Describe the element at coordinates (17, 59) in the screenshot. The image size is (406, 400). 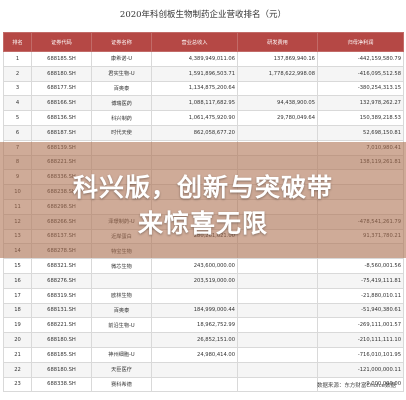
I see `table-cell: 1` at that location.